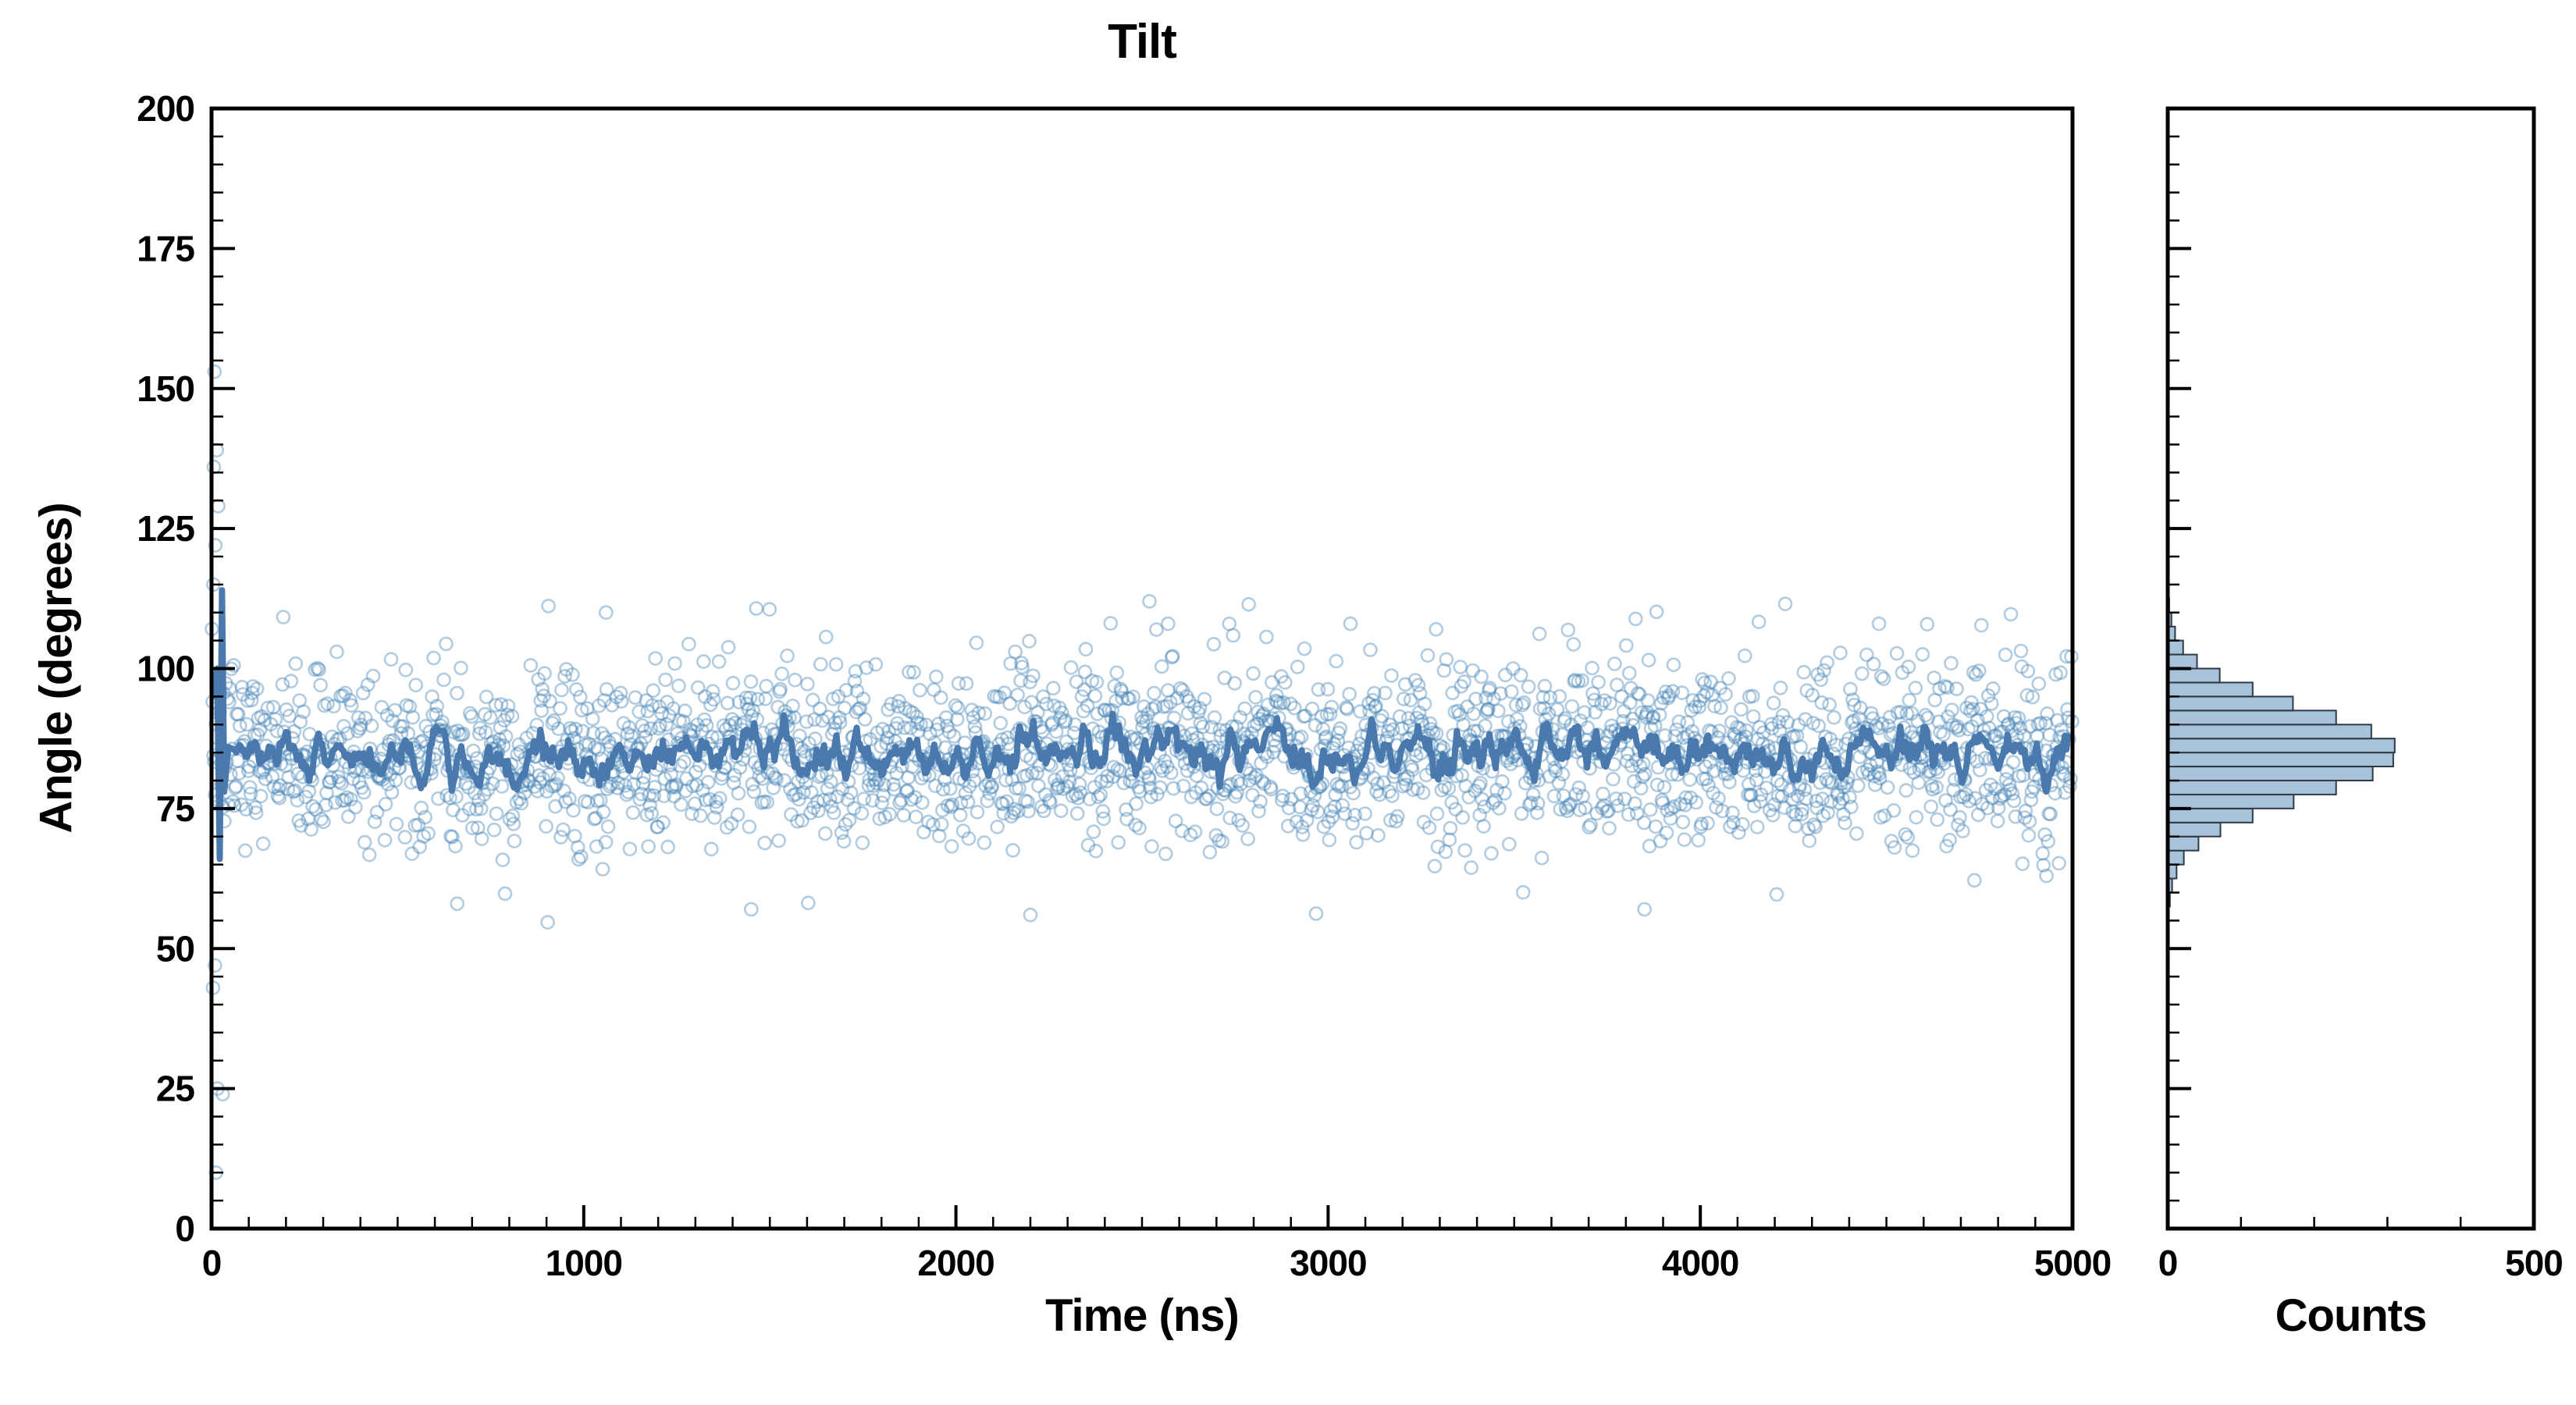 The height and width of the screenshot is (1405, 2576). I want to click on svg-text: 75, so click(175, 809).